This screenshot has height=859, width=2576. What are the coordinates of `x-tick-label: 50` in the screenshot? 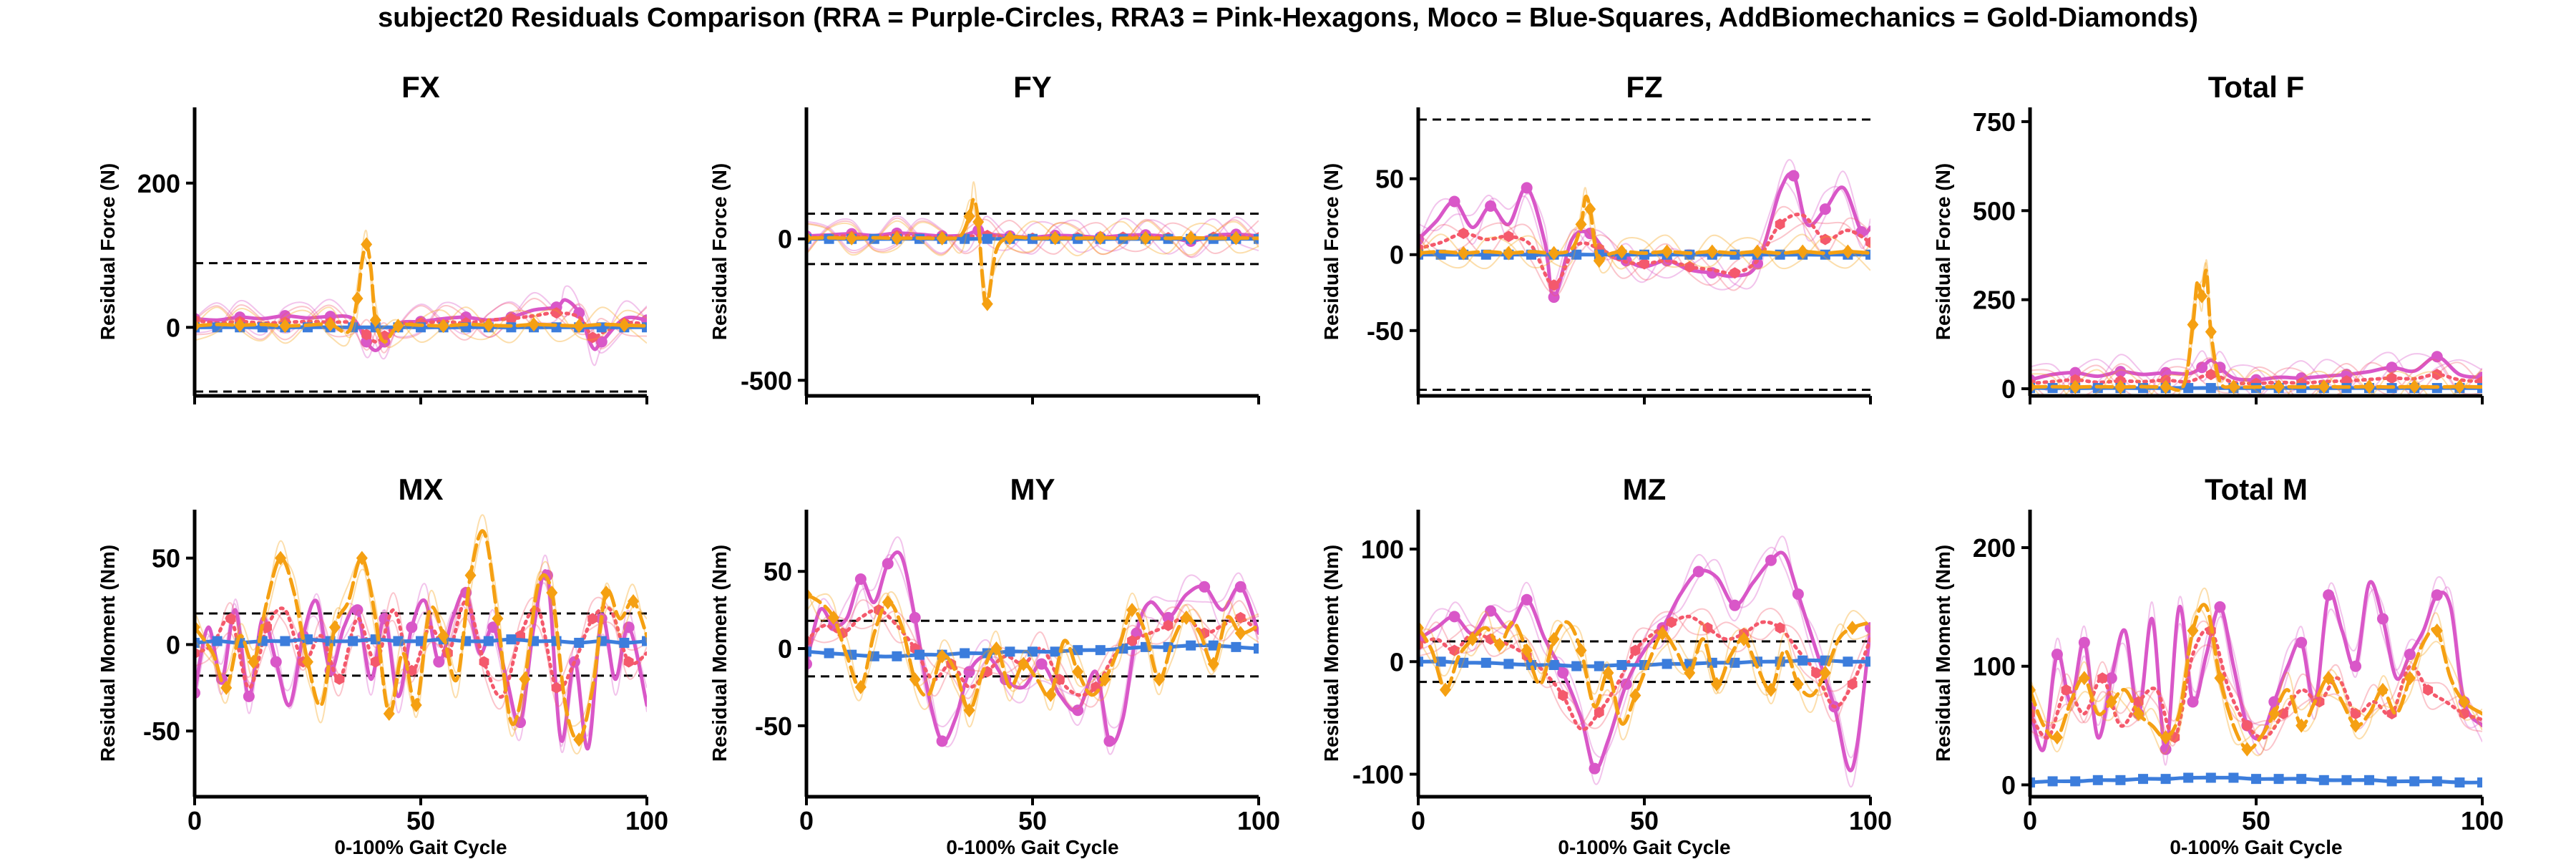 It's located at (420, 820).